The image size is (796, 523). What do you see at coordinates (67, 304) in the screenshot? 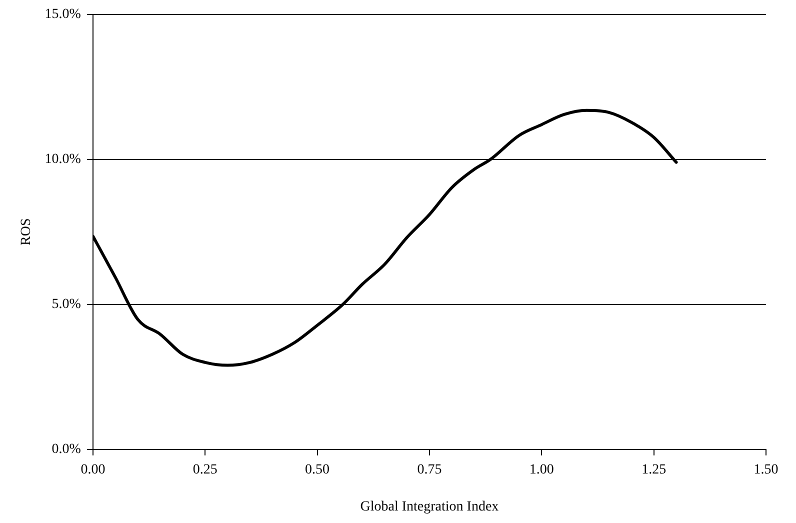
I see `y-tick-label: 5.0%` at bounding box center [67, 304].